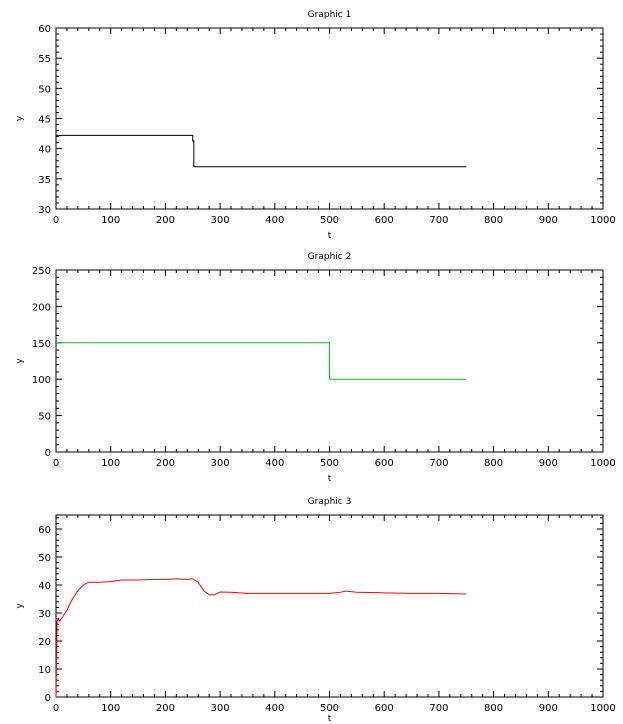 The image size is (623, 724). Describe the element at coordinates (41, 380) in the screenshot. I see `y-tick-label: 100` at that location.